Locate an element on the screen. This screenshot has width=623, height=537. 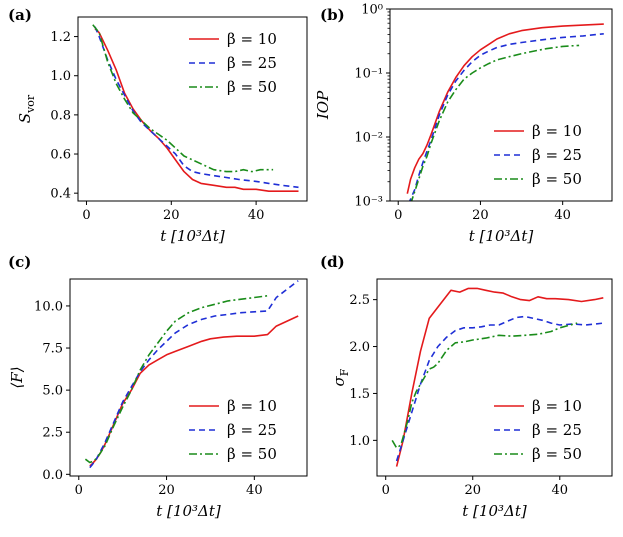
panel-label: (b) is located at coordinates (332, 15).